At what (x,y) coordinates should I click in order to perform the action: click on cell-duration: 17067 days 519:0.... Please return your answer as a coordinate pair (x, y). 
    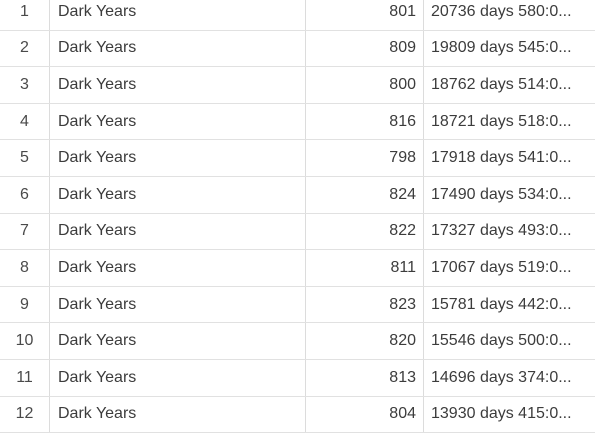
    Looking at the image, I should click on (509, 268).